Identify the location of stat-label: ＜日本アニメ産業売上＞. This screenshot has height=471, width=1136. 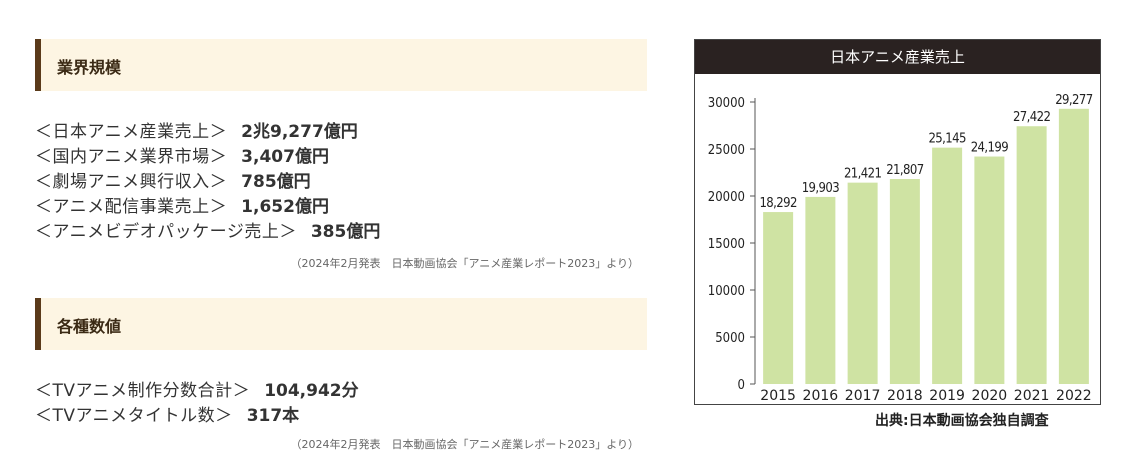
(131, 132).